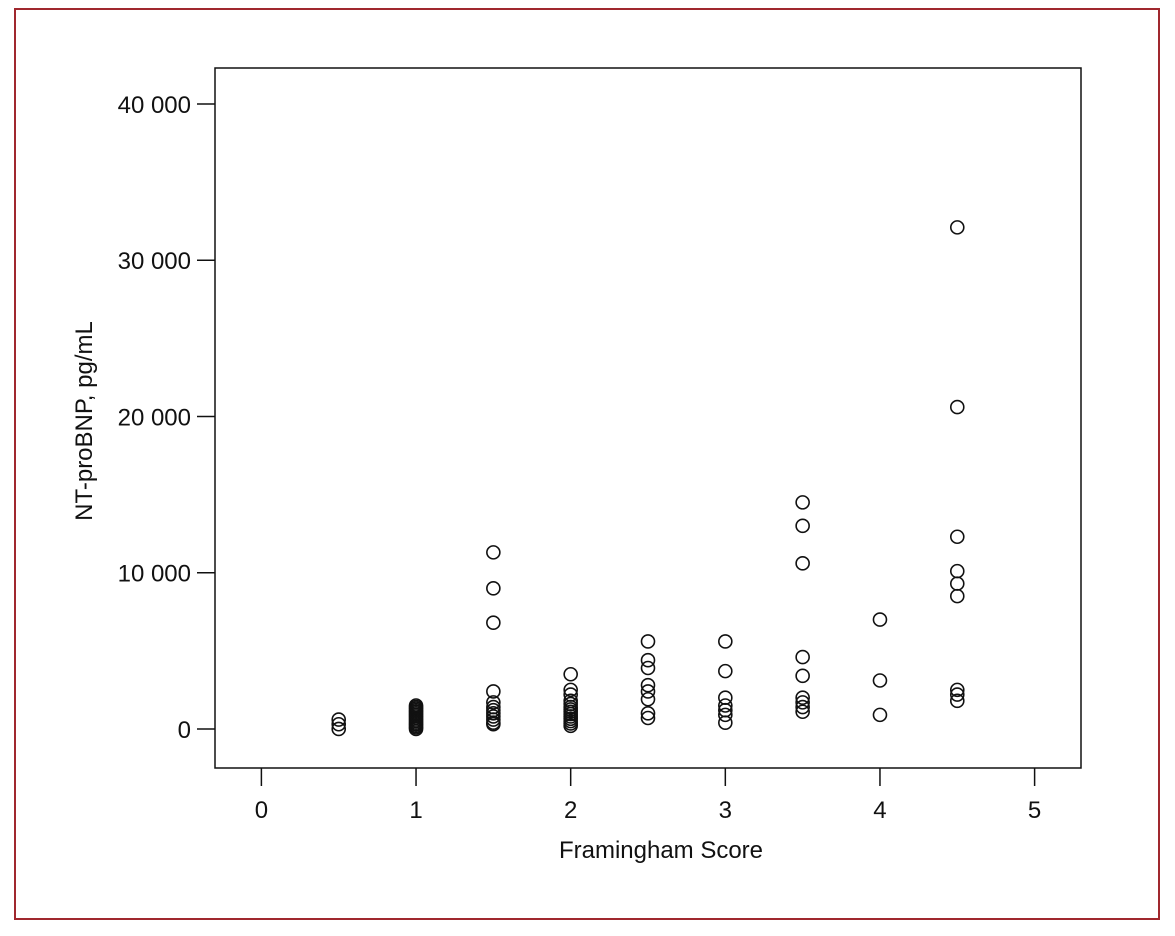 The height and width of the screenshot is (936, 1175). Describe the element at coordinates (415, 810) in the screenshot. I see `x-tick-label: 1` at that location.